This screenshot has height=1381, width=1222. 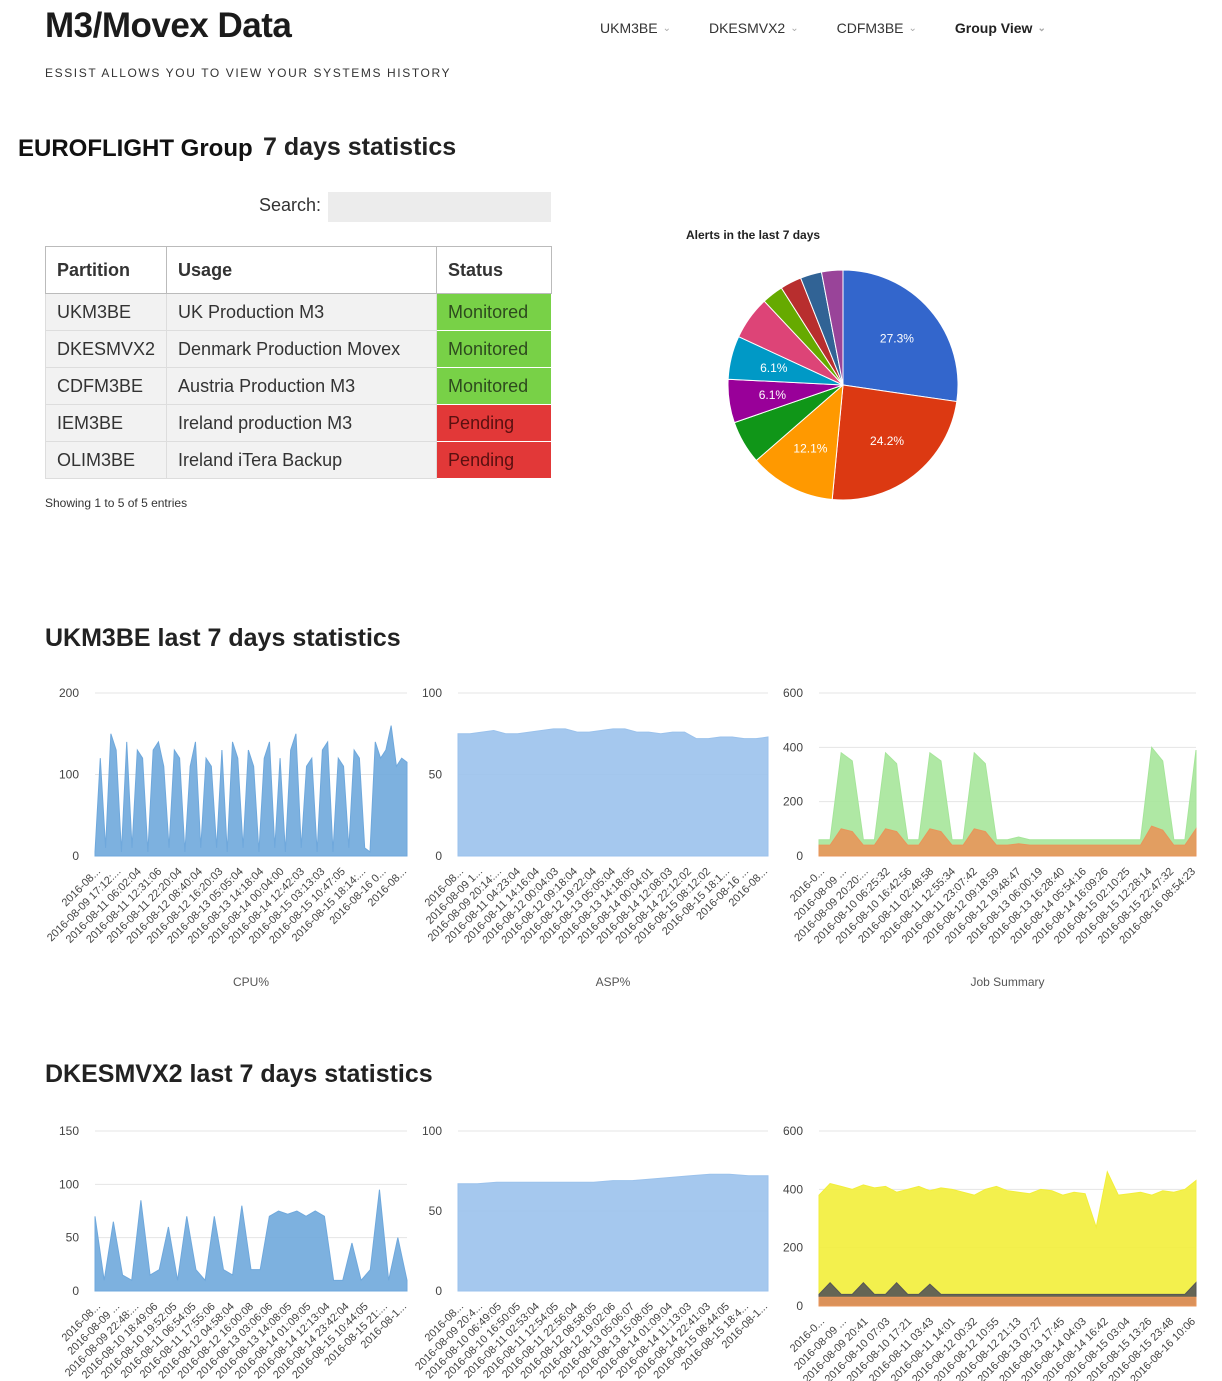 What do you see at coordinates (106, 270) in the screenshot?
I see `column-header-partition: Partition` at bounding box center [106, 270].